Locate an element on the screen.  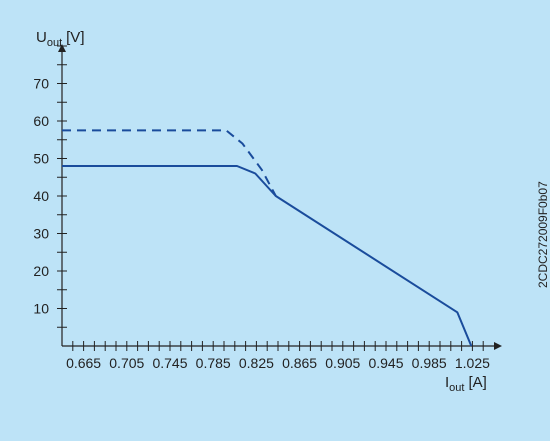
x-tick-label: 0.785 is located at coordinates (213, 363).